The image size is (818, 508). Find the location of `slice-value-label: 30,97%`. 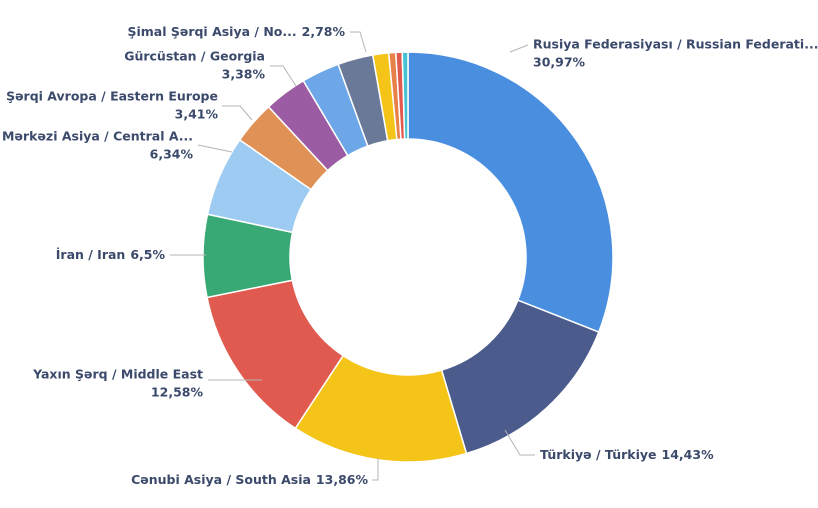

slice-value-label: 30,97% is located at coordinates (559, 62).